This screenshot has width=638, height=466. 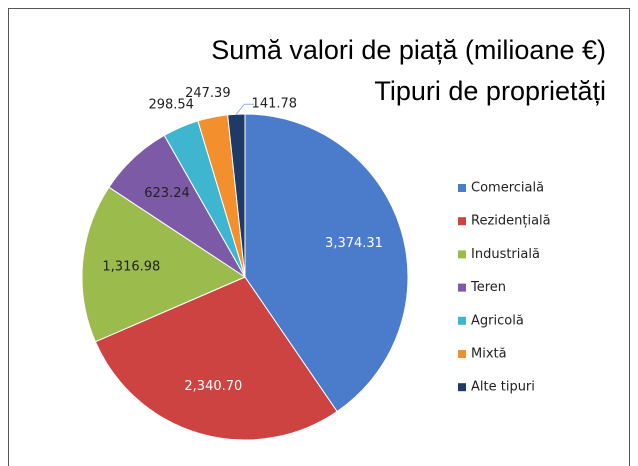 I want to click on data-label: 1,316.98, so click(x=131, y=267).